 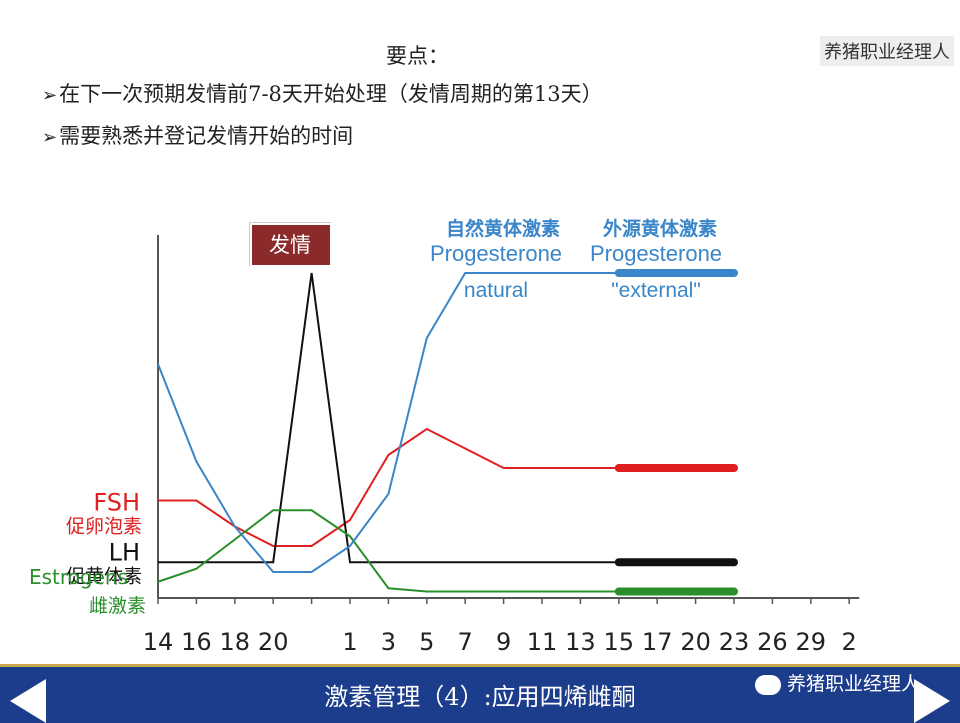 I want to click on series-label-lh-cn: 促黄体素, so click(x=104, y=576).